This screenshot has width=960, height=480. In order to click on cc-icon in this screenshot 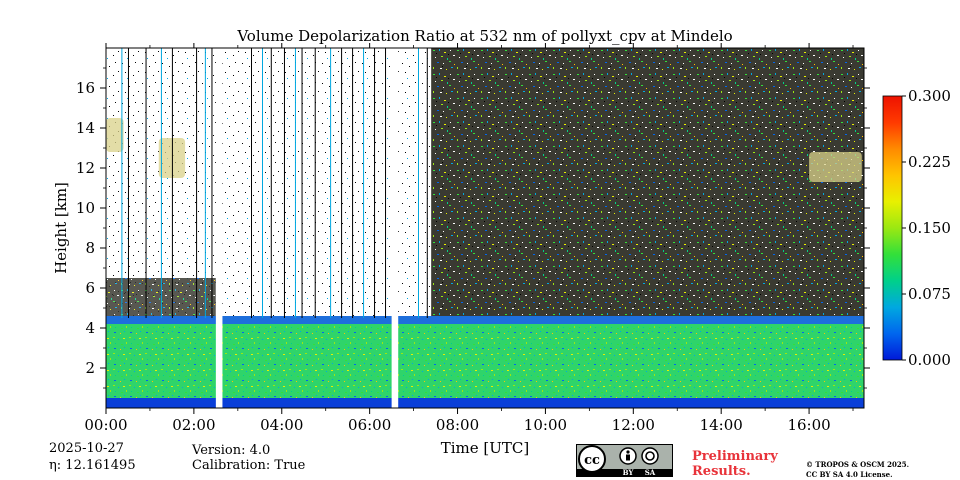, I will do `click(592, 459)`.